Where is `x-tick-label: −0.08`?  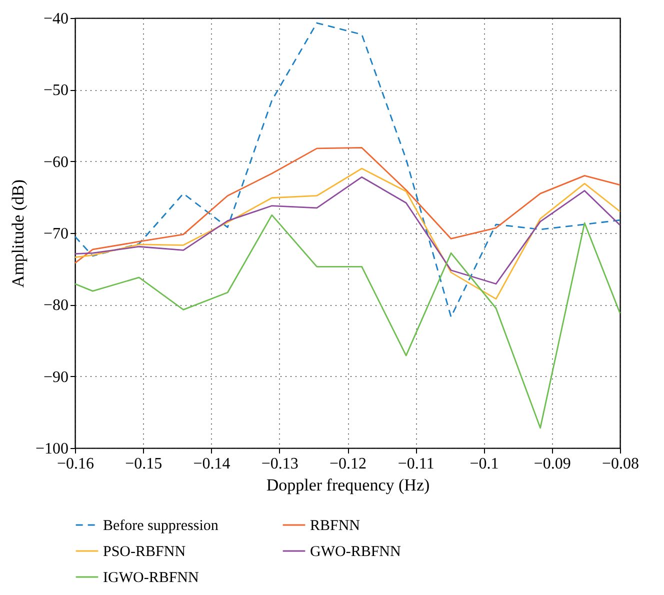
x-tick-label: −0.08 is located at coordinates (621, 464).